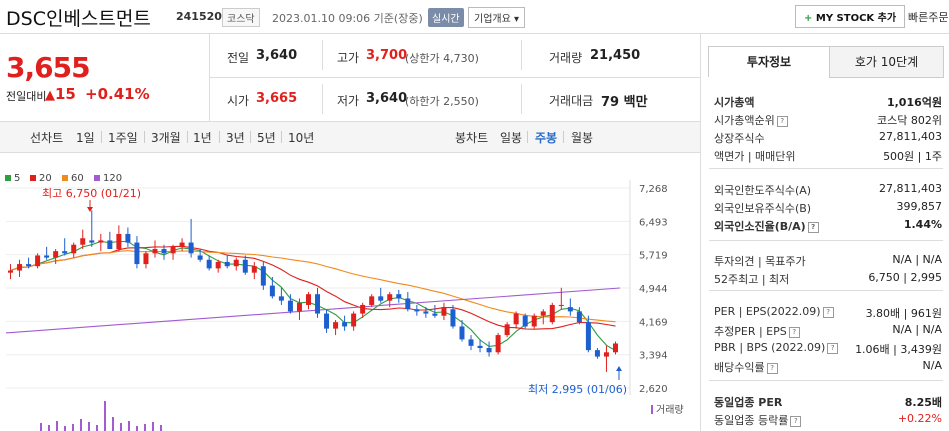 This screenshot has width=949, height=431. I want to click on info-value: 3.80배 | 961원, so click(903, 313).